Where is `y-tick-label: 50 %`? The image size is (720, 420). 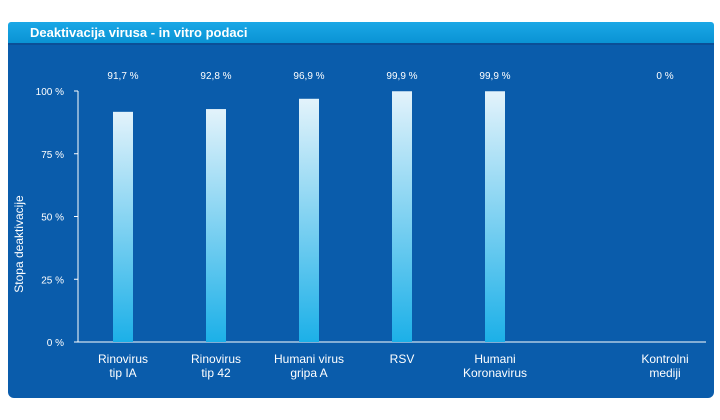
y-tick-label: 50 % is located at coordinates (52, 218).